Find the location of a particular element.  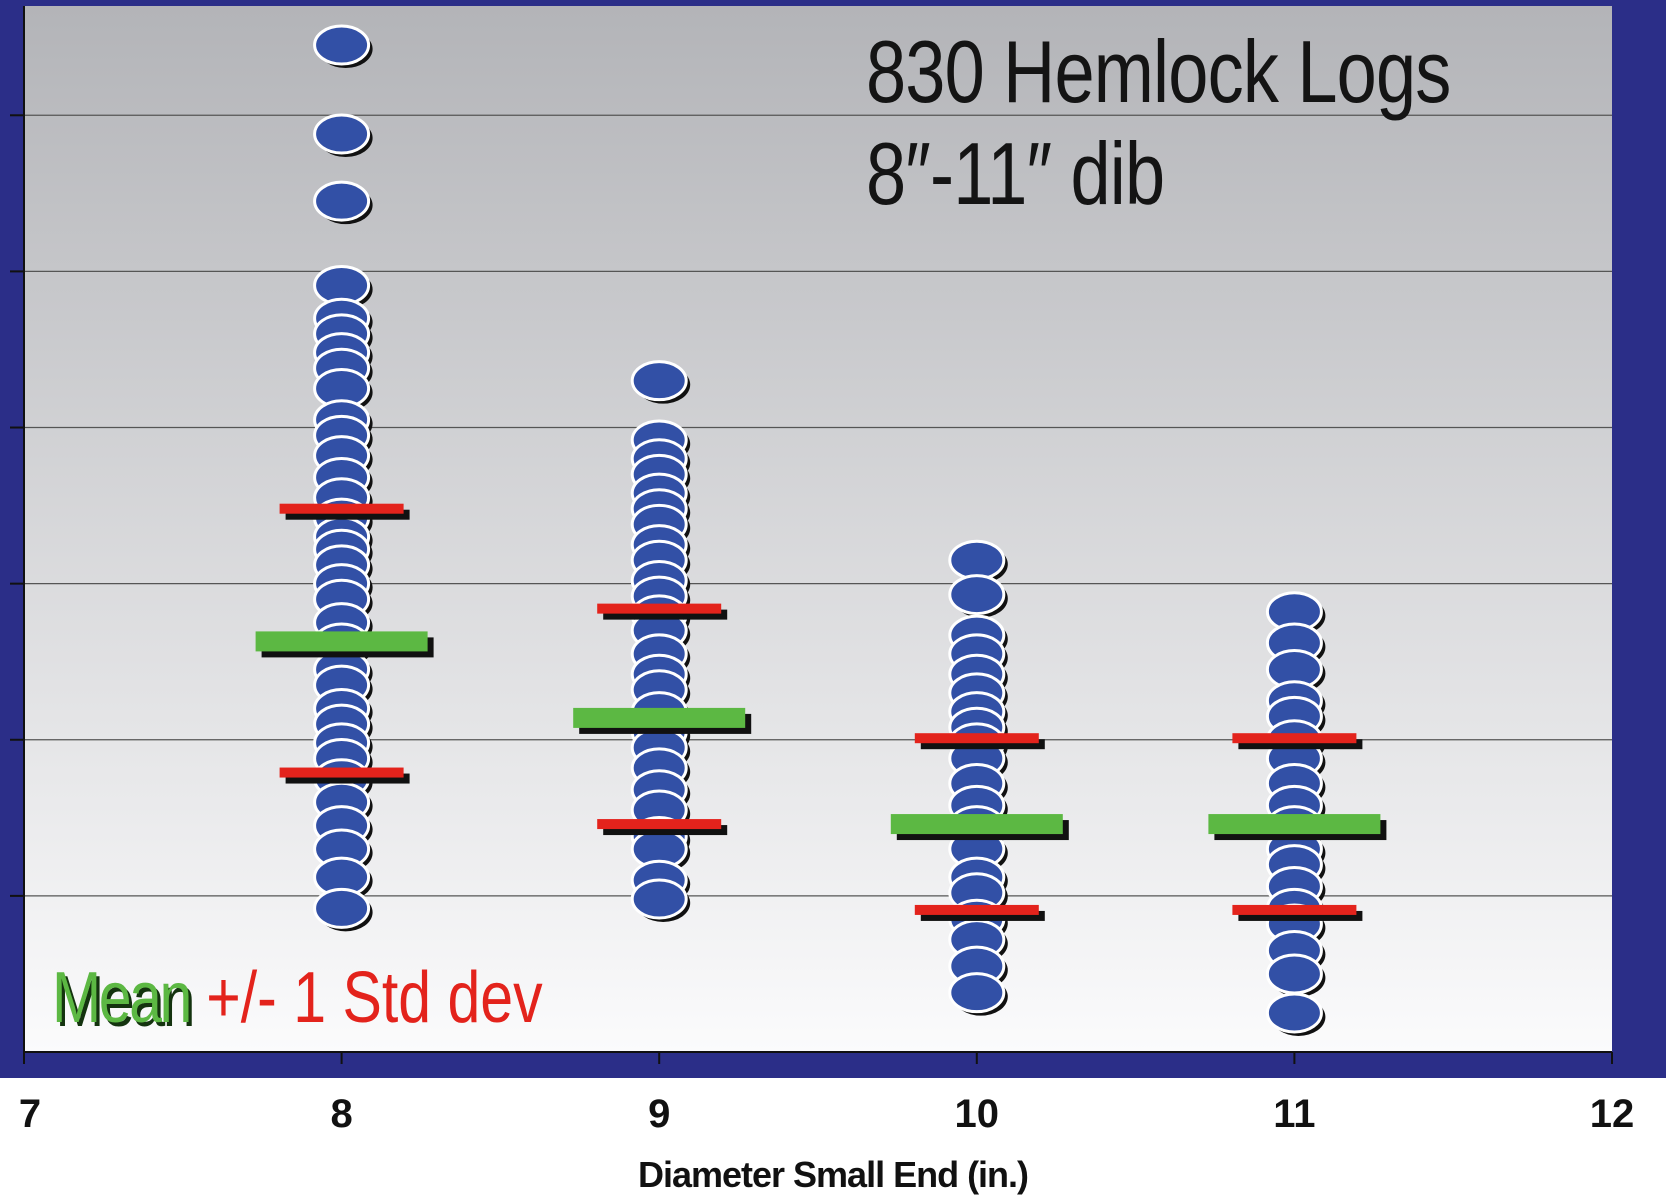

x-tick-label: 7 is located at coordinates (30, 1114).